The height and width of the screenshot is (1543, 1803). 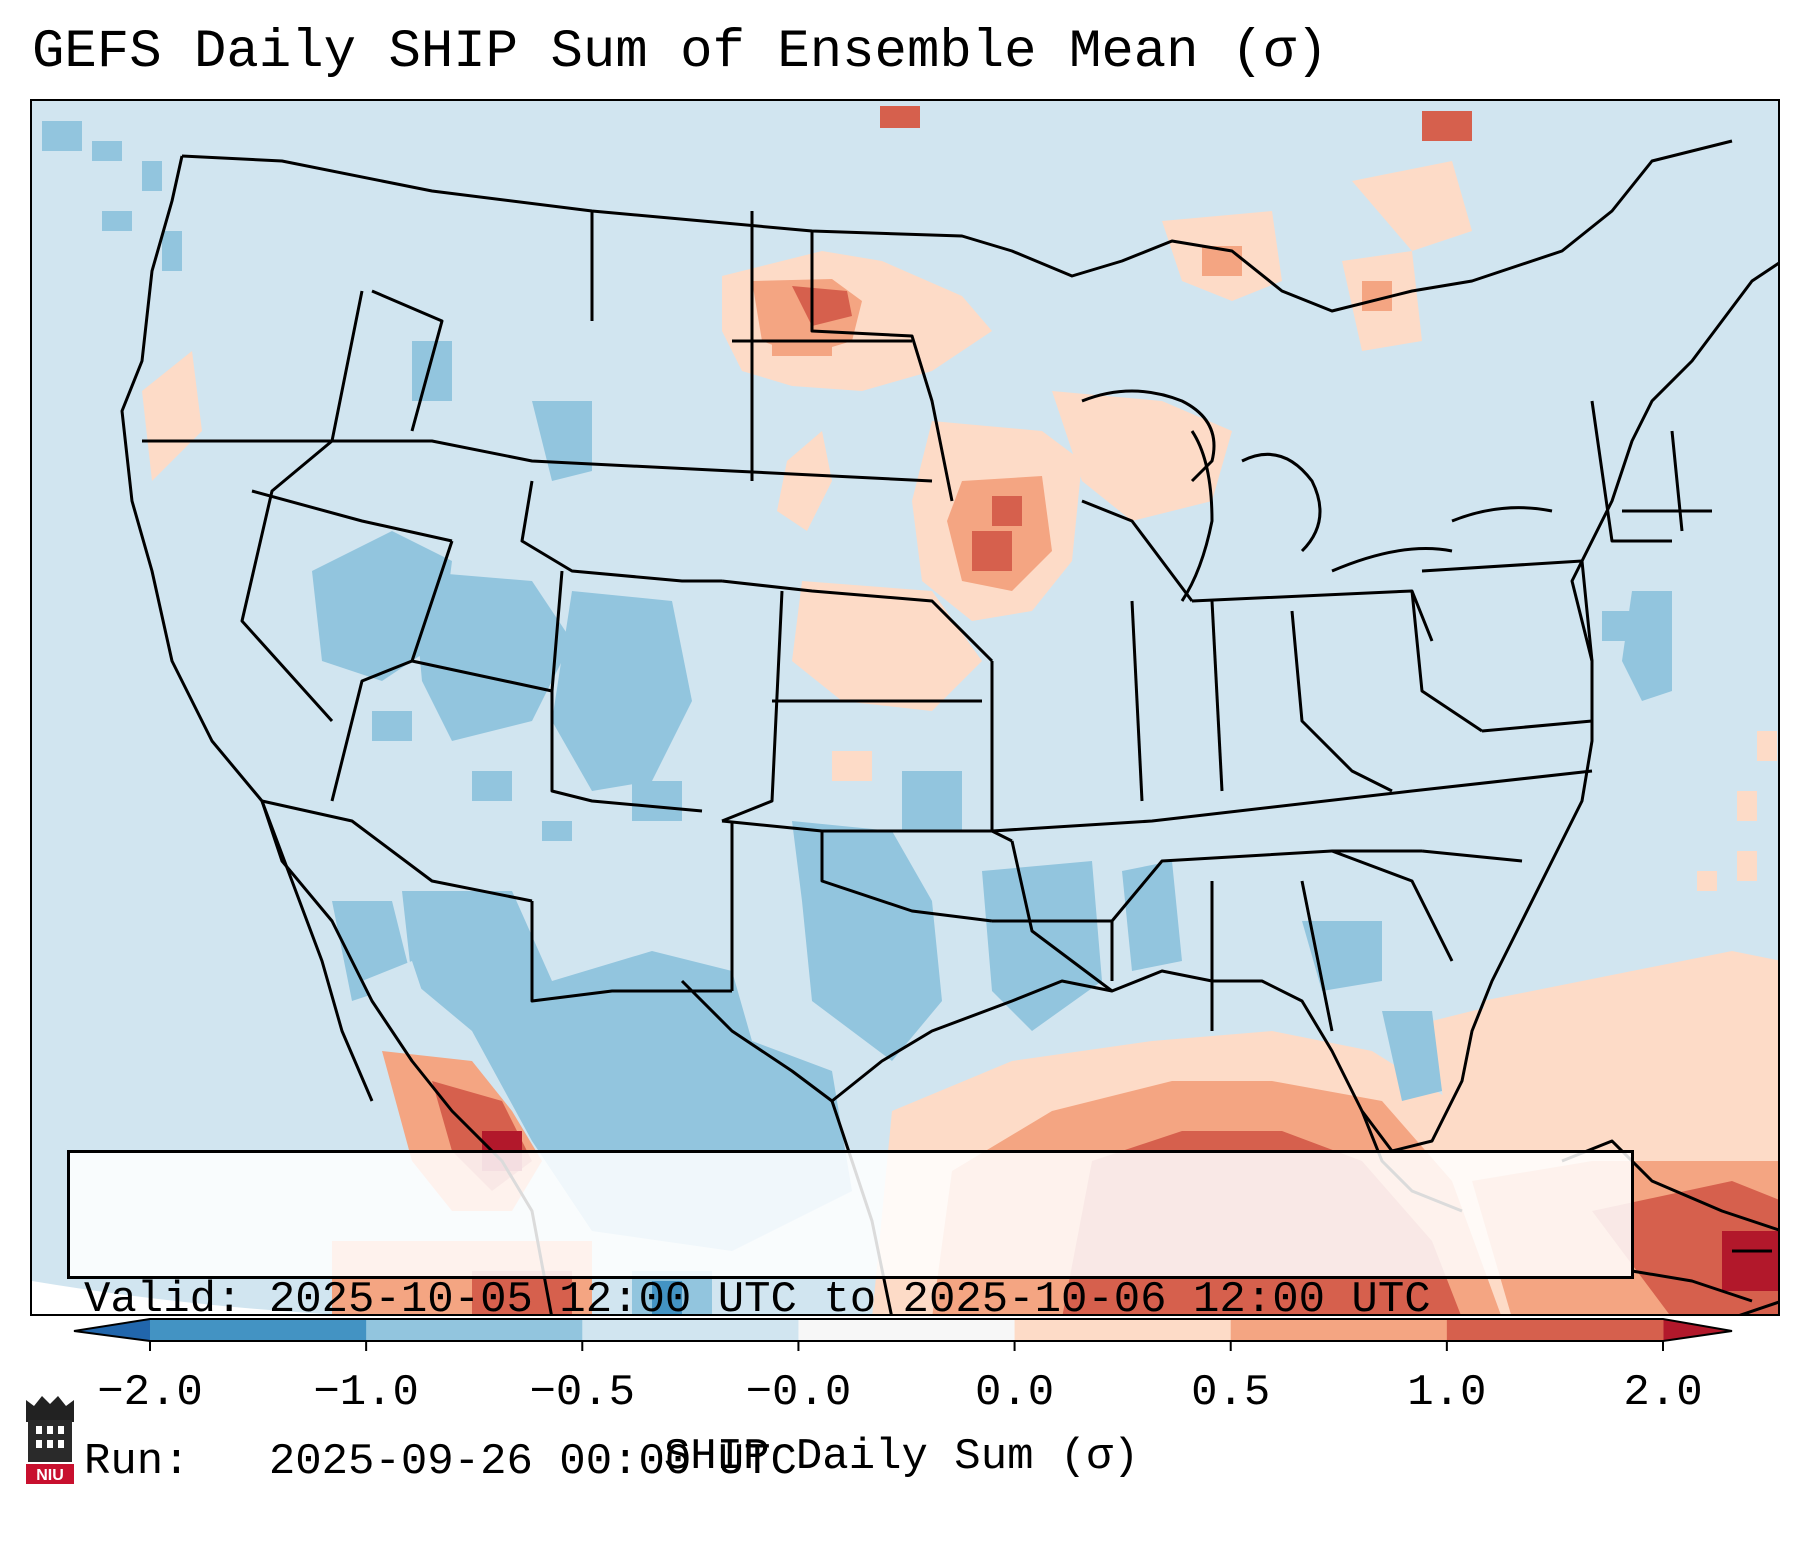 I want to click on run-label: Run:, so click(x=137, y=1462).